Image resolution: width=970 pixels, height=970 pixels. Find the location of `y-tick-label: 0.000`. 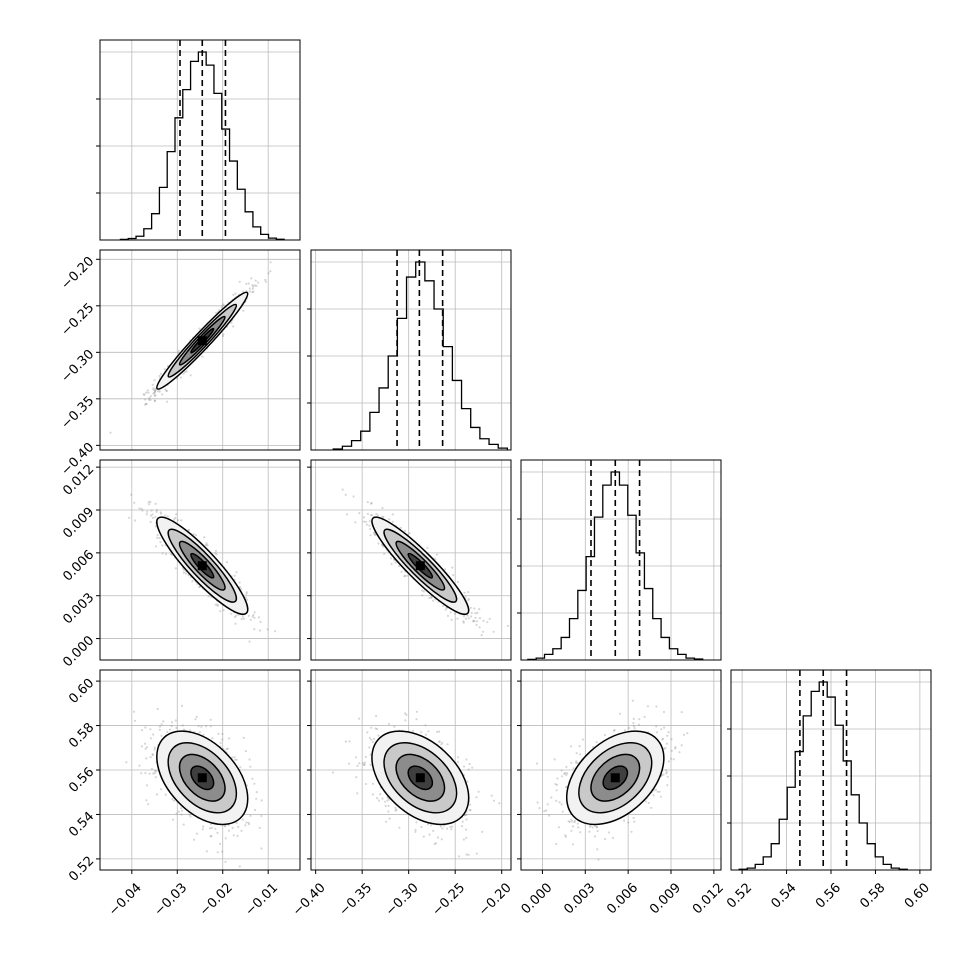

y-tick-label: 0.000 is located at coordinates (78, 651).